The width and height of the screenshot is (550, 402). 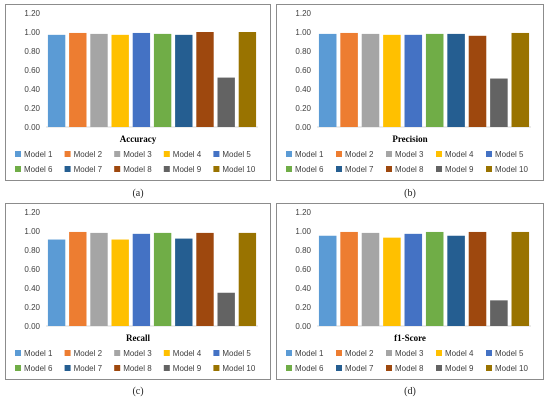 I want to click on y-tick-label: 0.80, so click(x=32, y=51).